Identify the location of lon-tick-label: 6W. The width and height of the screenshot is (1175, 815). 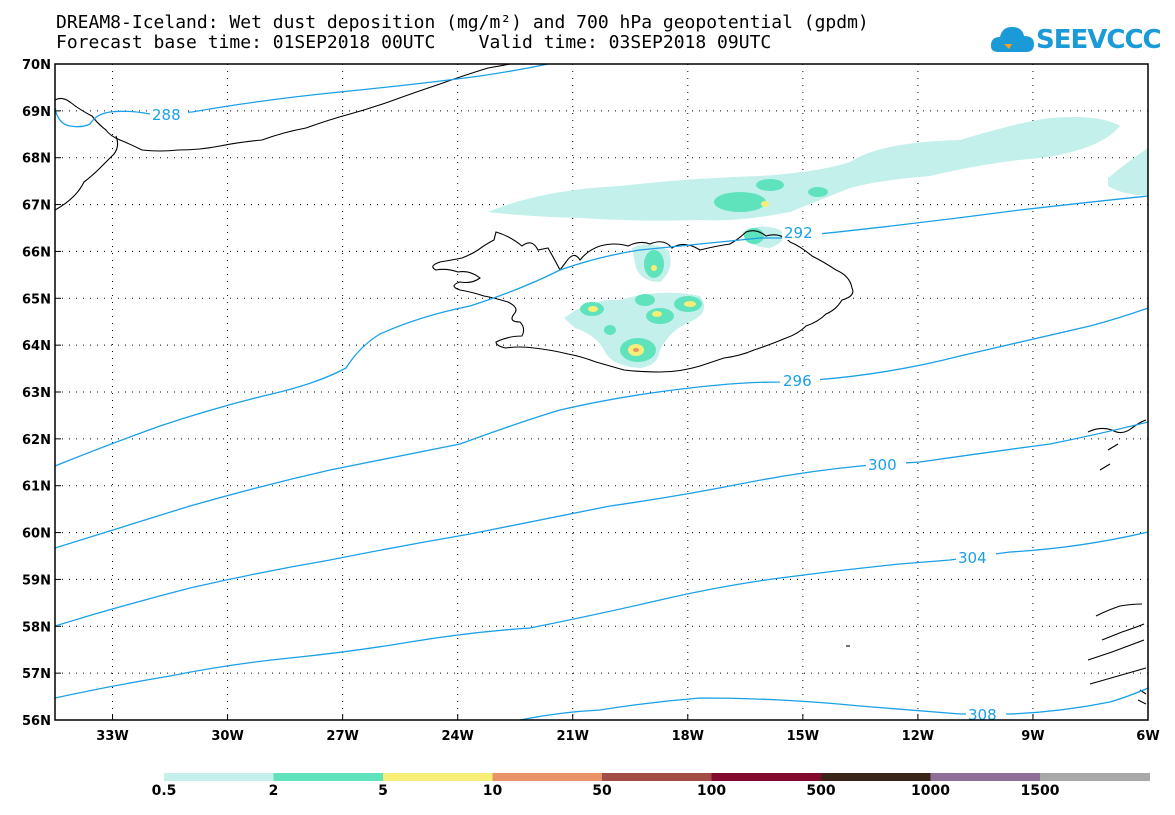
(1147, 736).